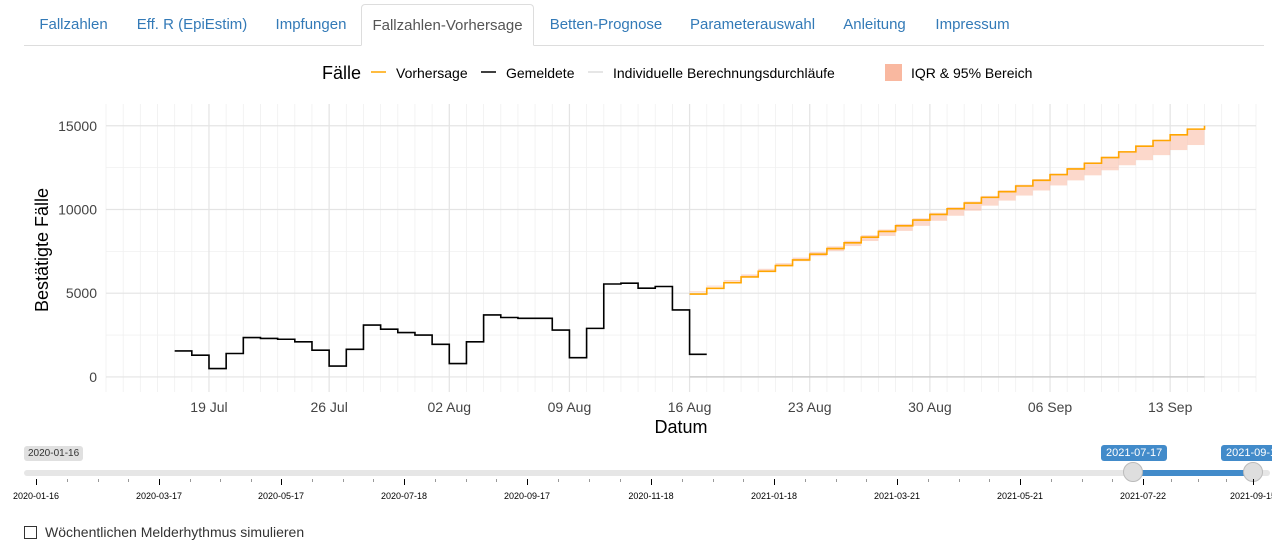 Image resolution: width=1272 pixels, height=550 pixels. Describe the element at coordinates (540, 73) in the screenshot. I see `legend-label-gemeldete: Gemeldete` at that location.